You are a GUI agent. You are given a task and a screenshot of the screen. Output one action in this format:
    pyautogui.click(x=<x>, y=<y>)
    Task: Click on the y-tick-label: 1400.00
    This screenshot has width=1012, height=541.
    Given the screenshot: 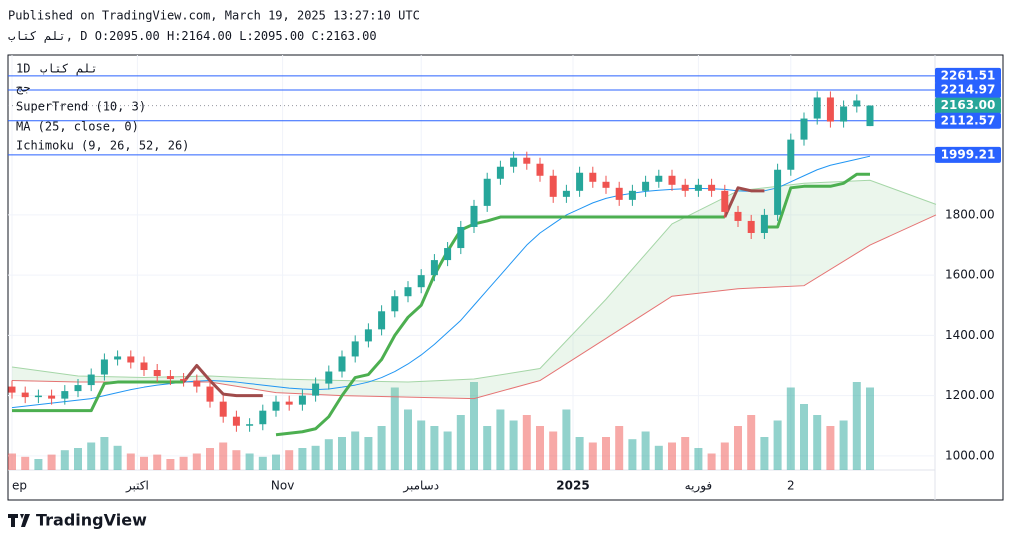 What is the action you would take?
    pyautogui.click(x=970, y=335)
    